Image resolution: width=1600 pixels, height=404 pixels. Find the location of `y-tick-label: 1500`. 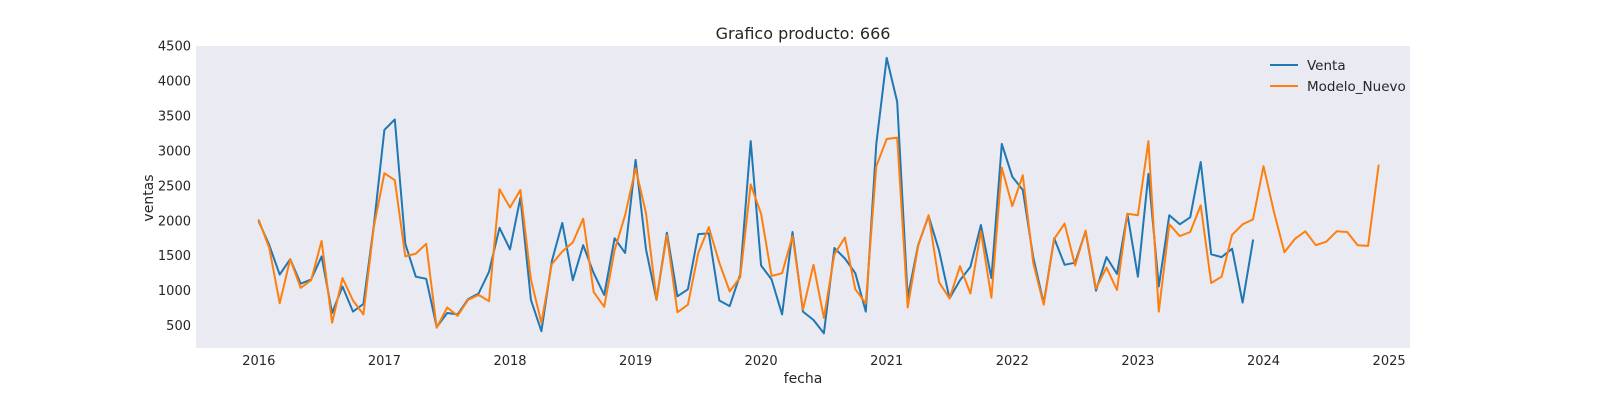

y-tick-label: 1500 is located at coordinates (174, 256).